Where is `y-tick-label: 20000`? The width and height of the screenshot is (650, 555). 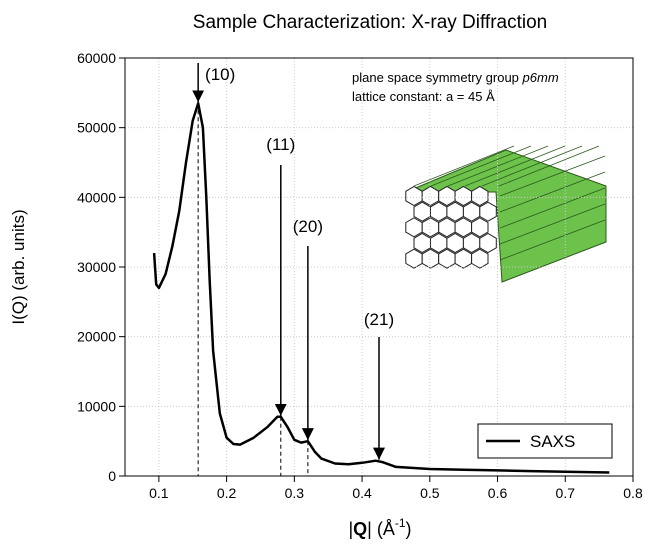
y-tick-label: 20000 is located at coordinates (96, 337).